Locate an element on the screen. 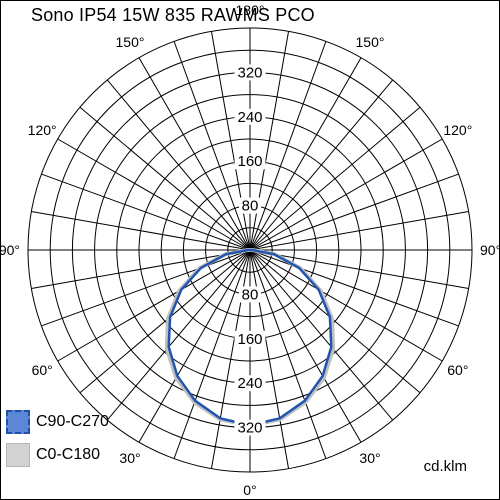 This screenshot has height=500, width=500. chart-title: Sono IP54 15W 835 RAWMS PCO is located at coordinates (173, 15).